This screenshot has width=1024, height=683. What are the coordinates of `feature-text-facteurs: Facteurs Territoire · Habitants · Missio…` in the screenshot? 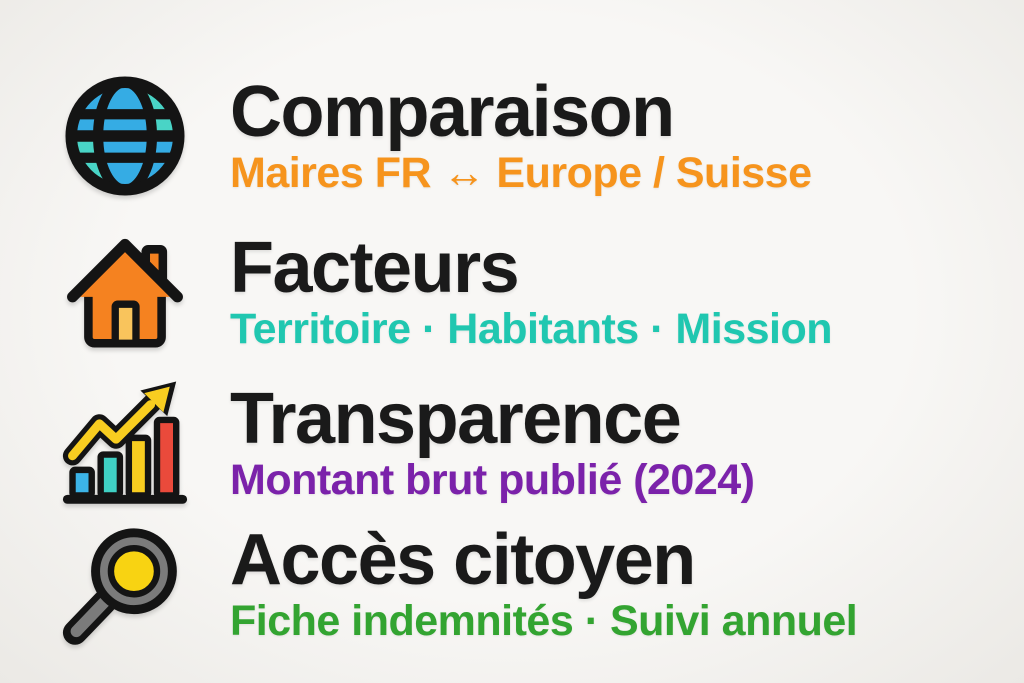 It's located at (531, 290).